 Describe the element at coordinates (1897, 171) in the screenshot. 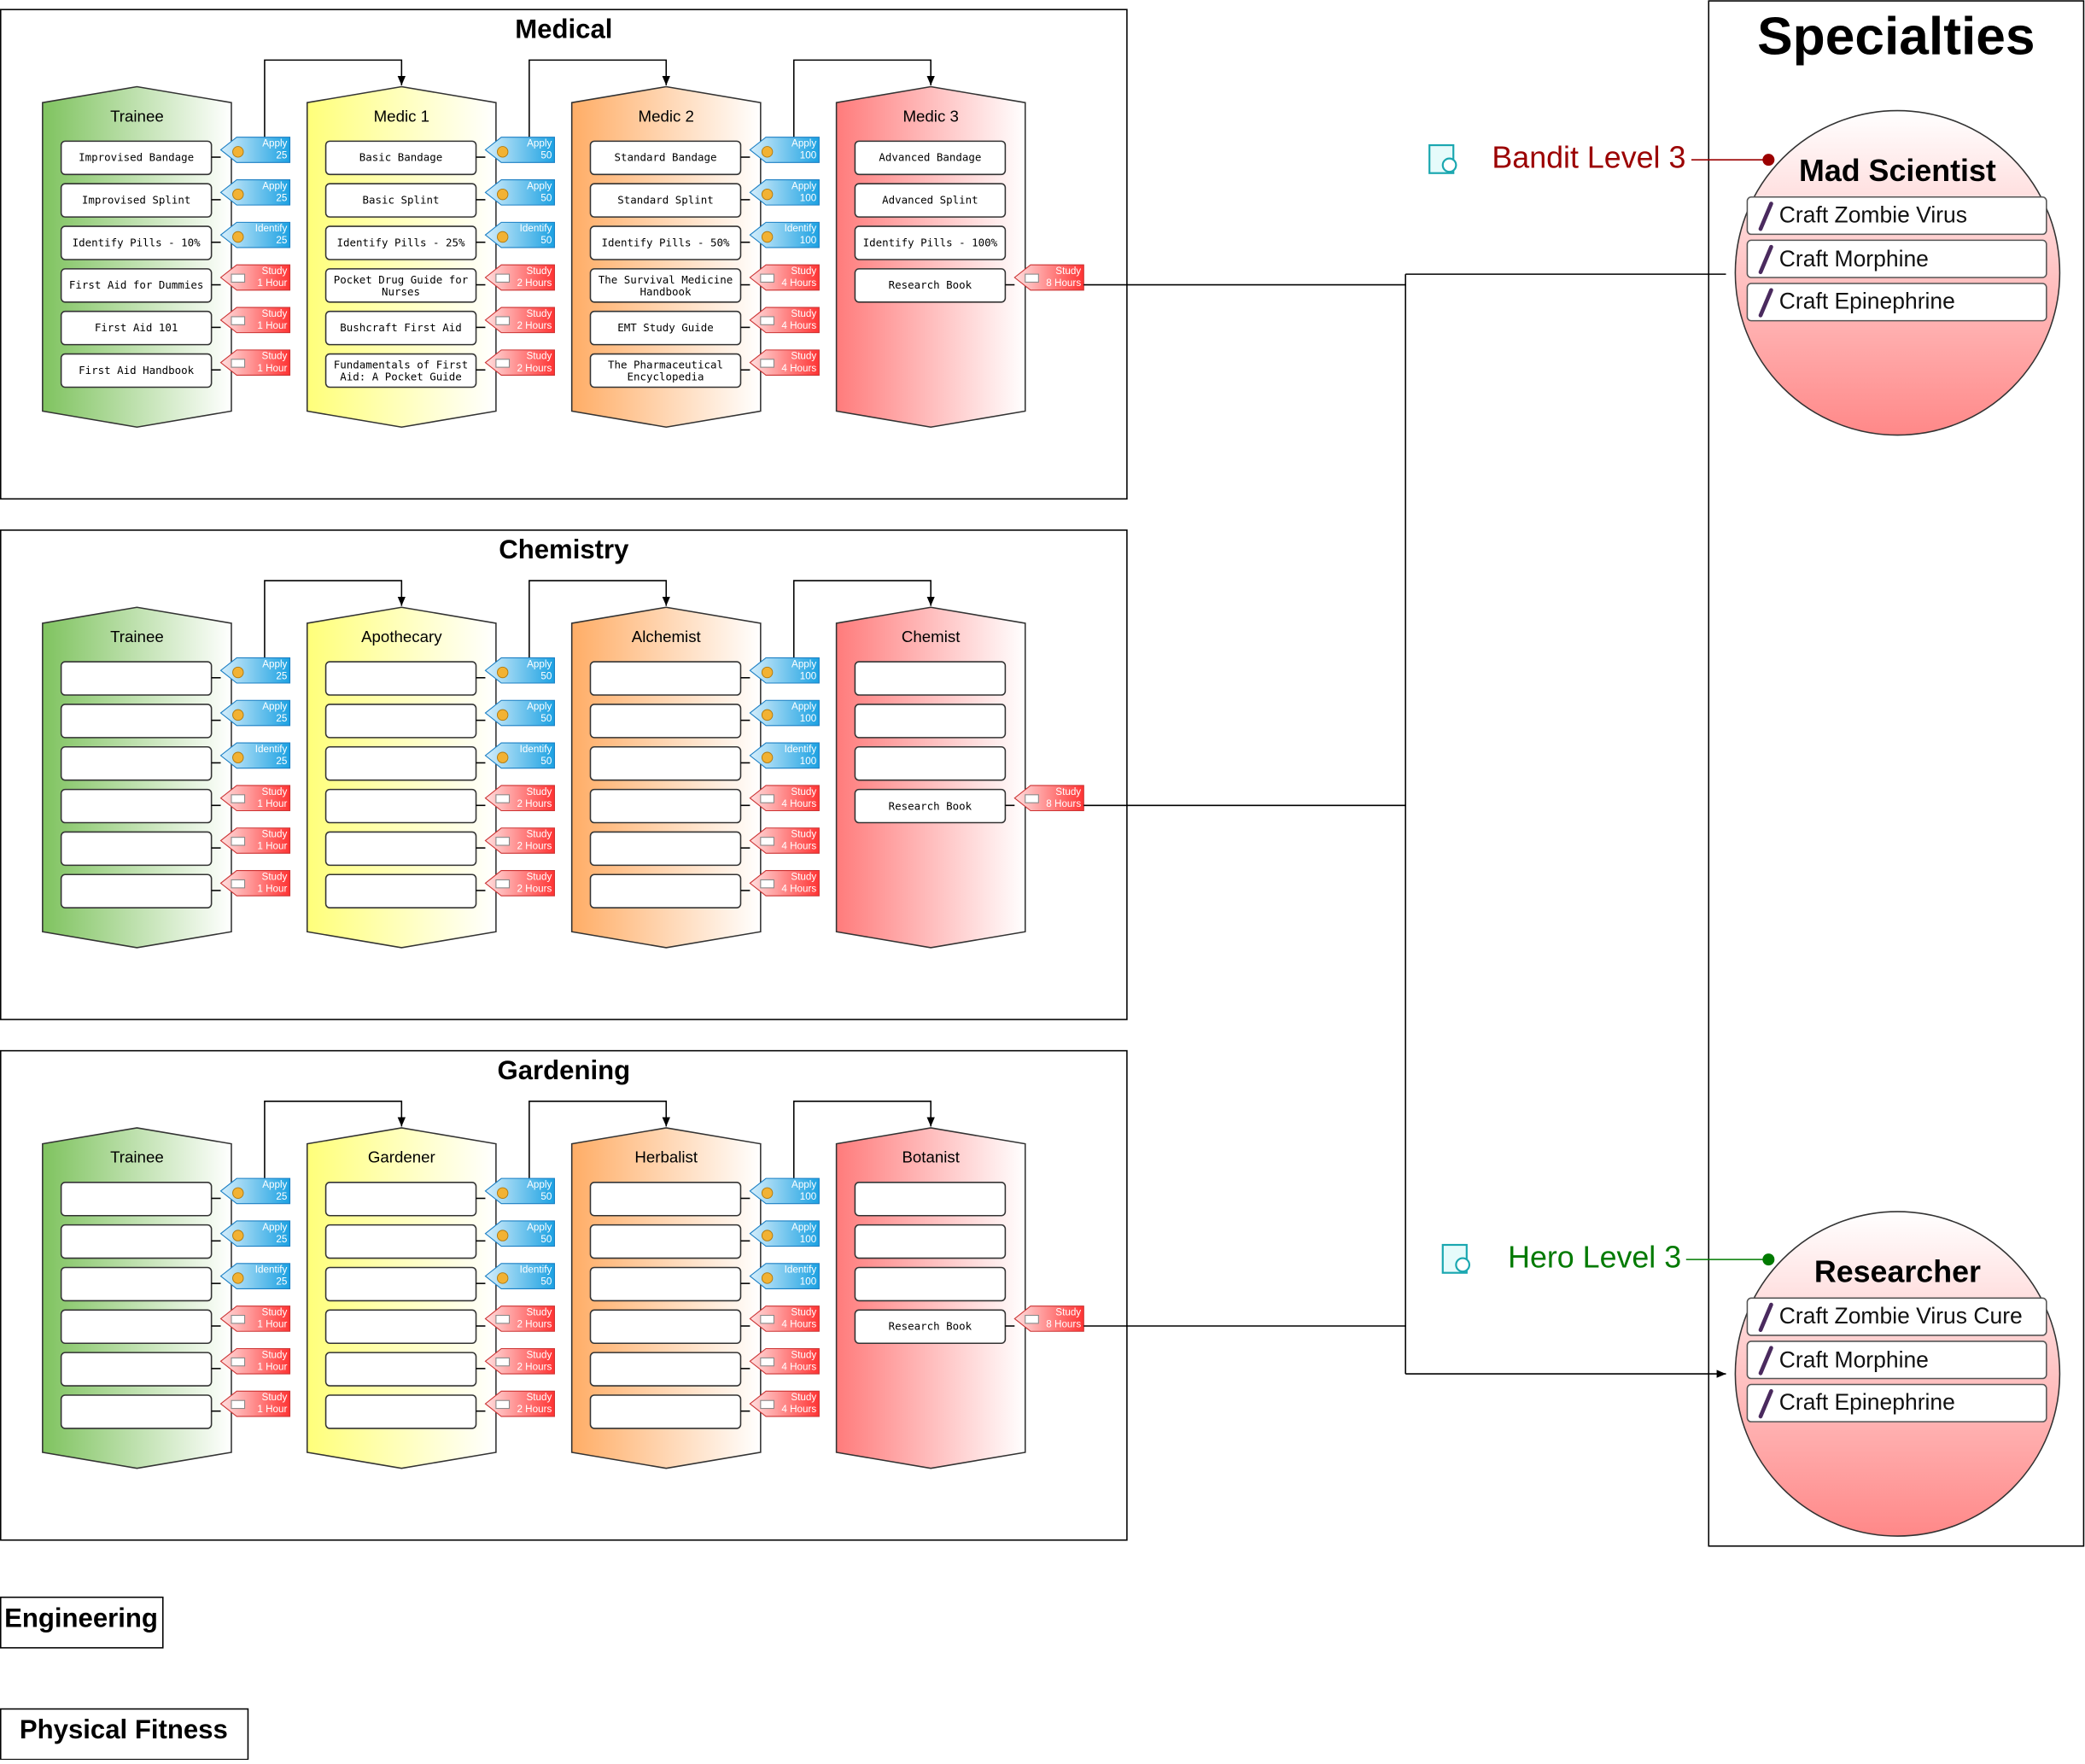

I see `specialty-name: Mad Scientist` at that location.